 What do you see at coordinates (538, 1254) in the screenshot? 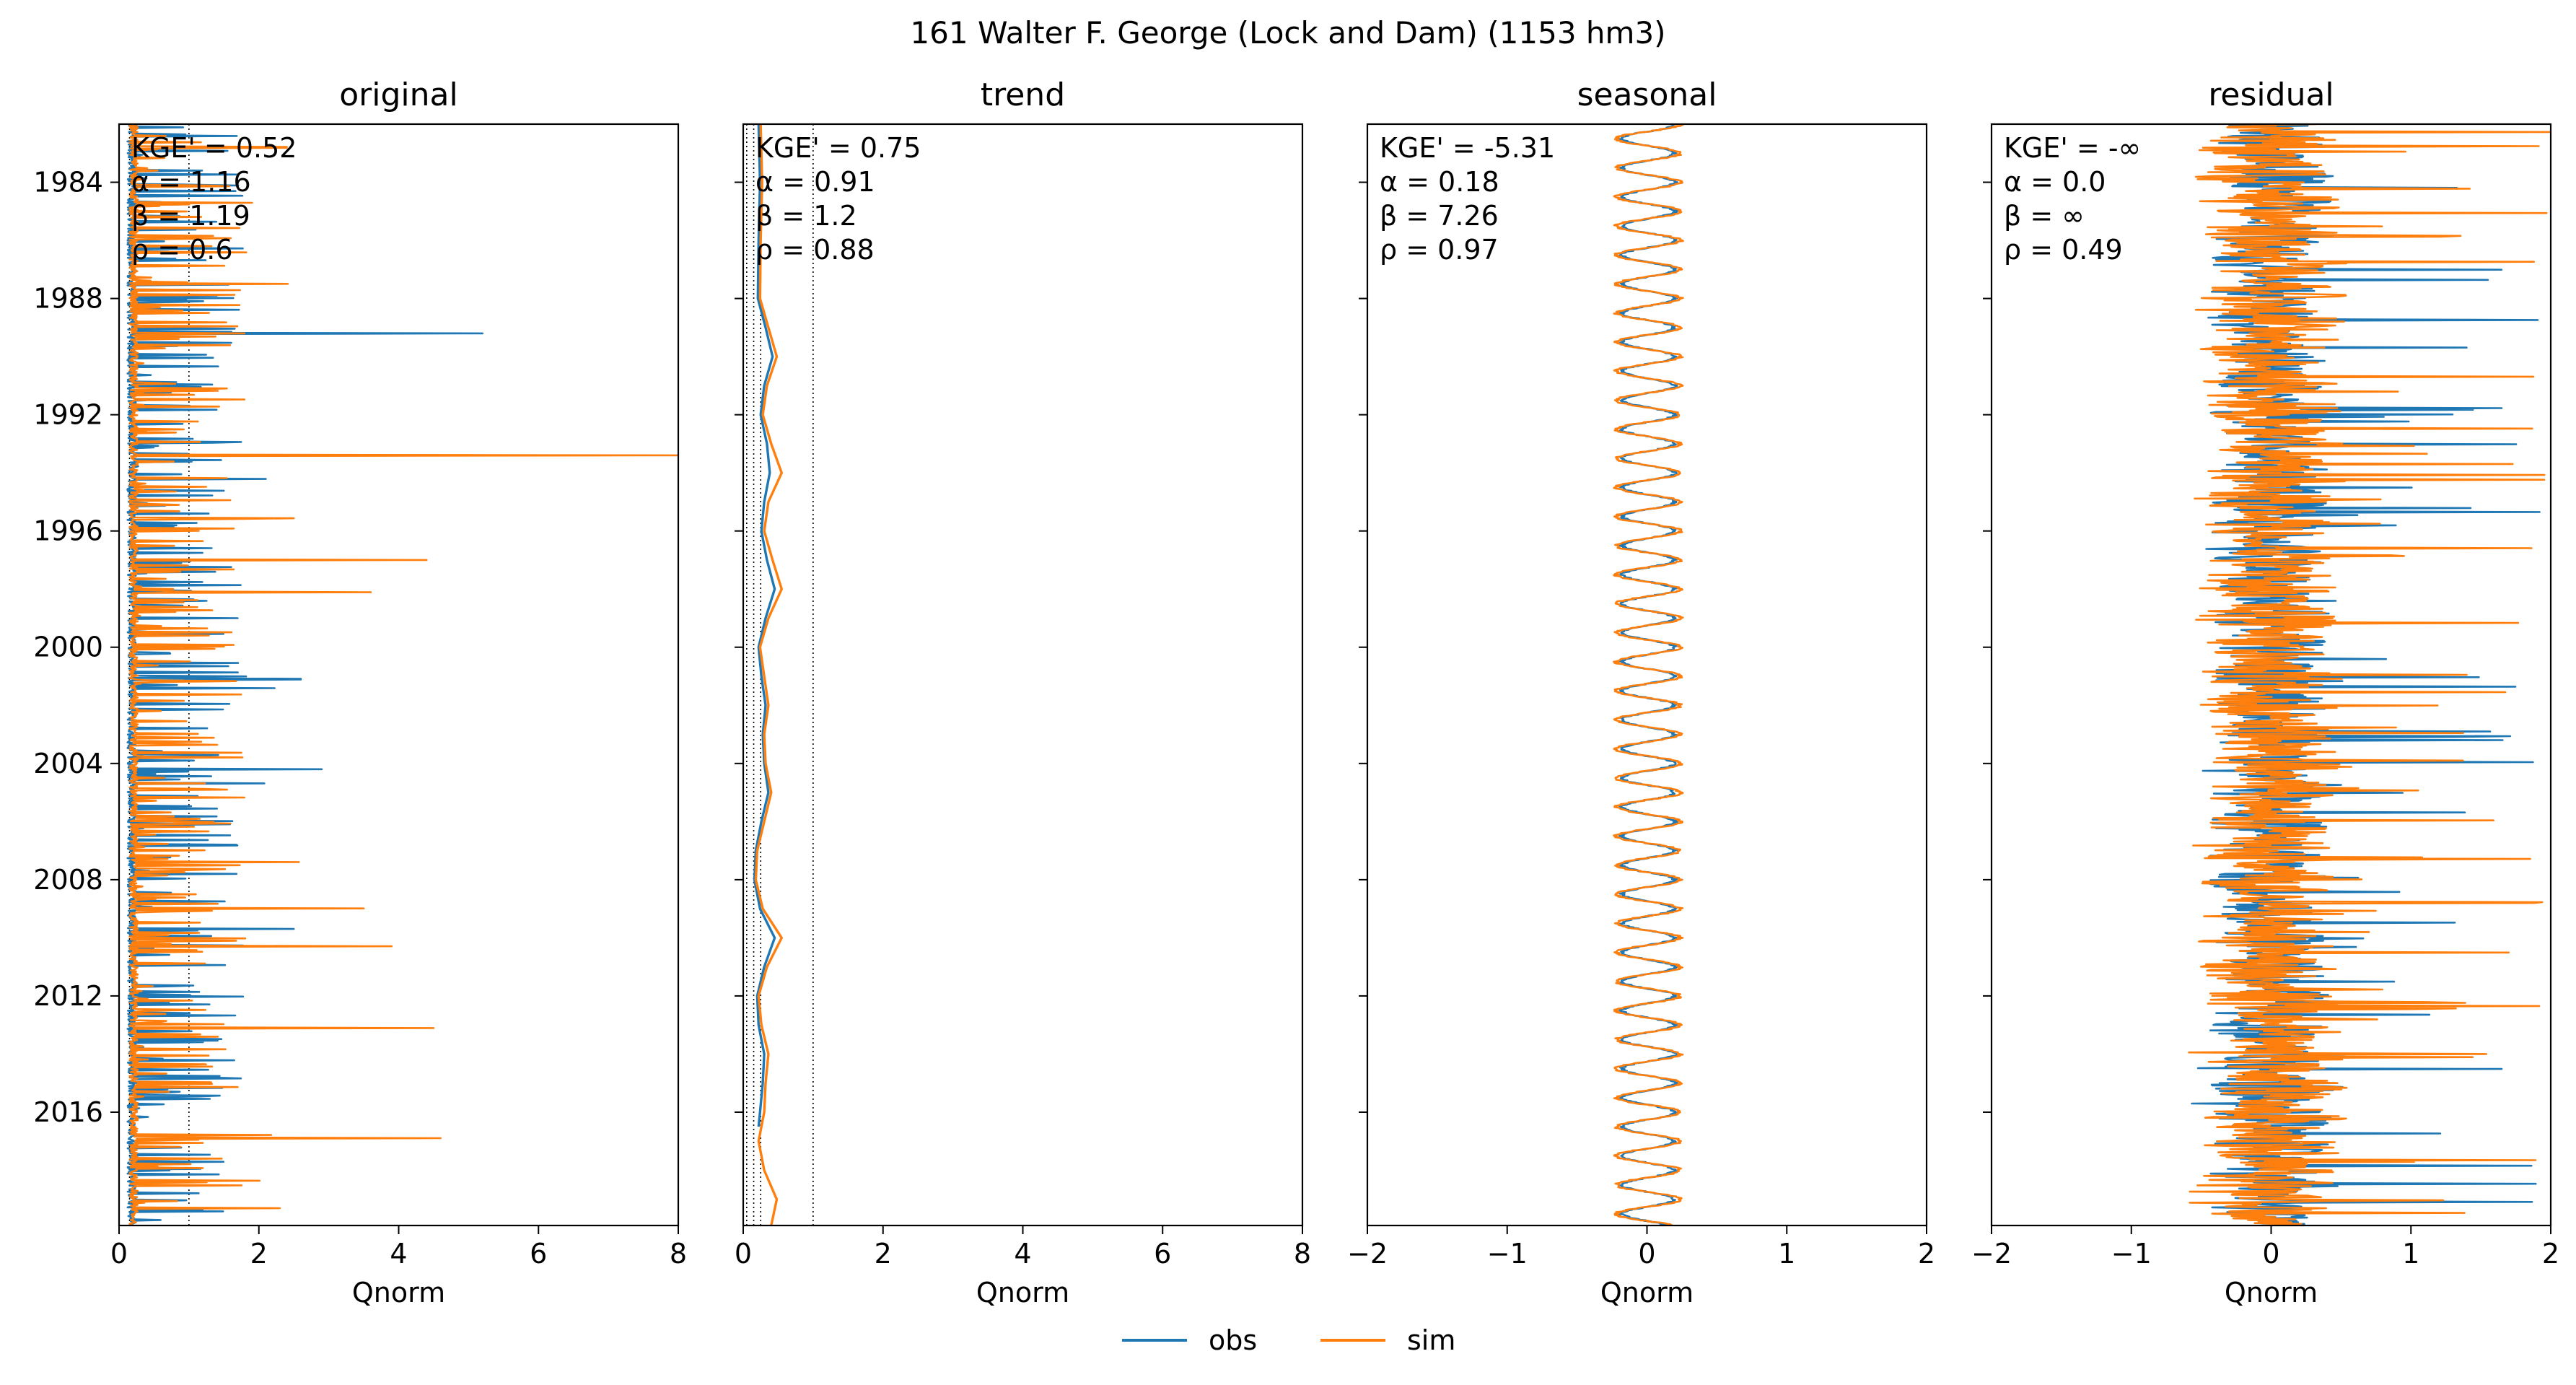
I see `x-tick-label-original-3: 6` at bounding box center [538, 1254].